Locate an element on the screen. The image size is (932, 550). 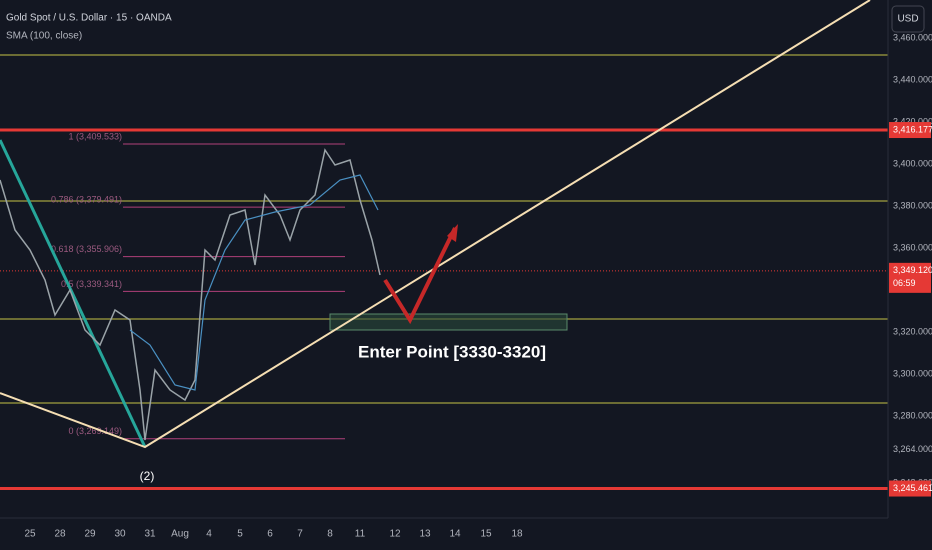
date-label: 4 is located at coordinates (209, 534).